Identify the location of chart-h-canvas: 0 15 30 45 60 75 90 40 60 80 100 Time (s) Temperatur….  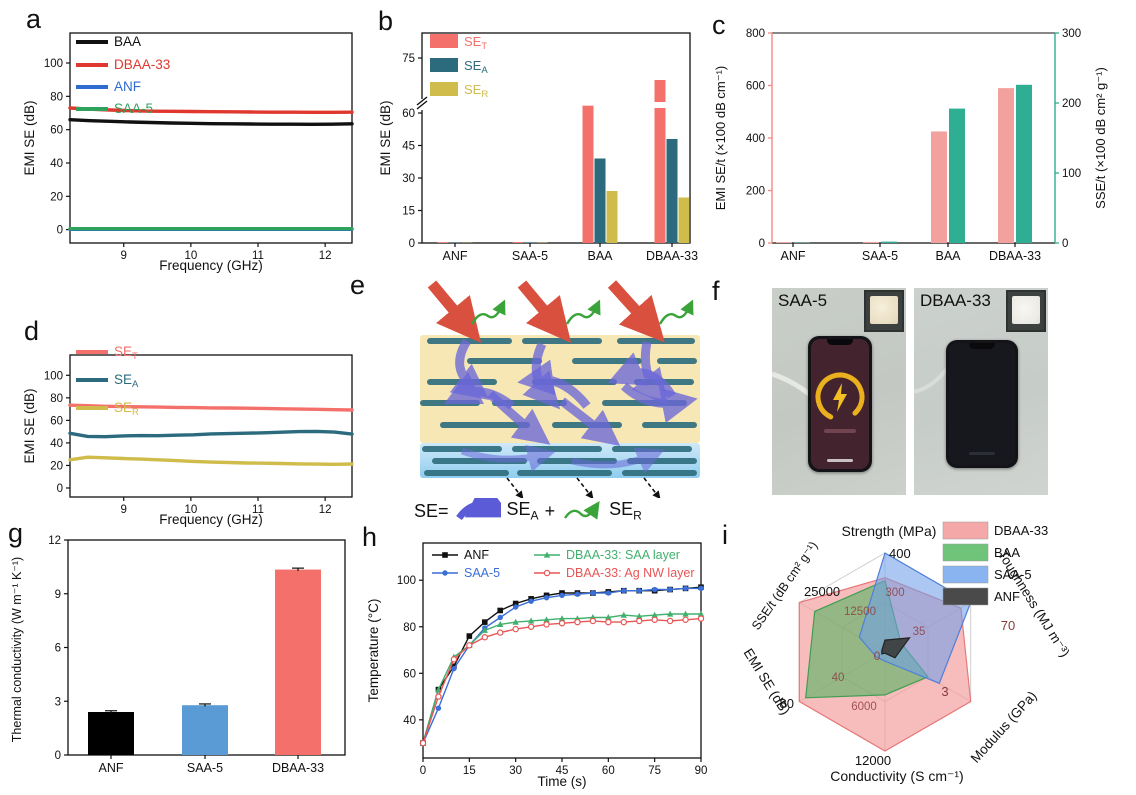
(537, 665).